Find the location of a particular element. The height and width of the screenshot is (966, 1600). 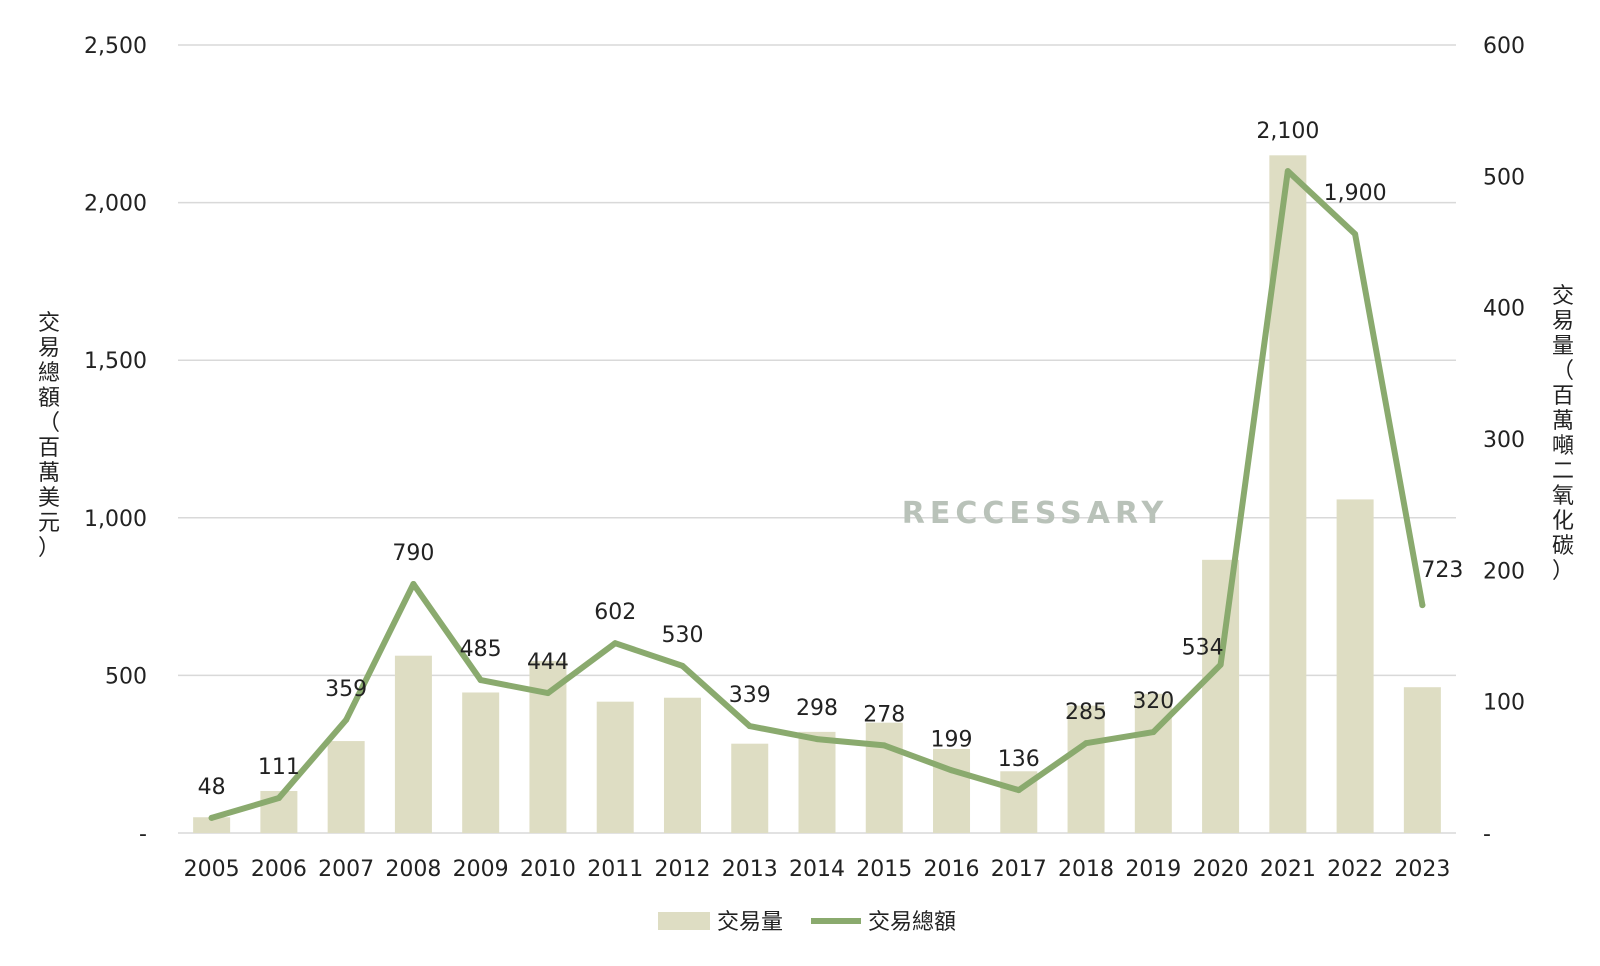

x-tick-label: 2015 is located at coordinates (884, 869).